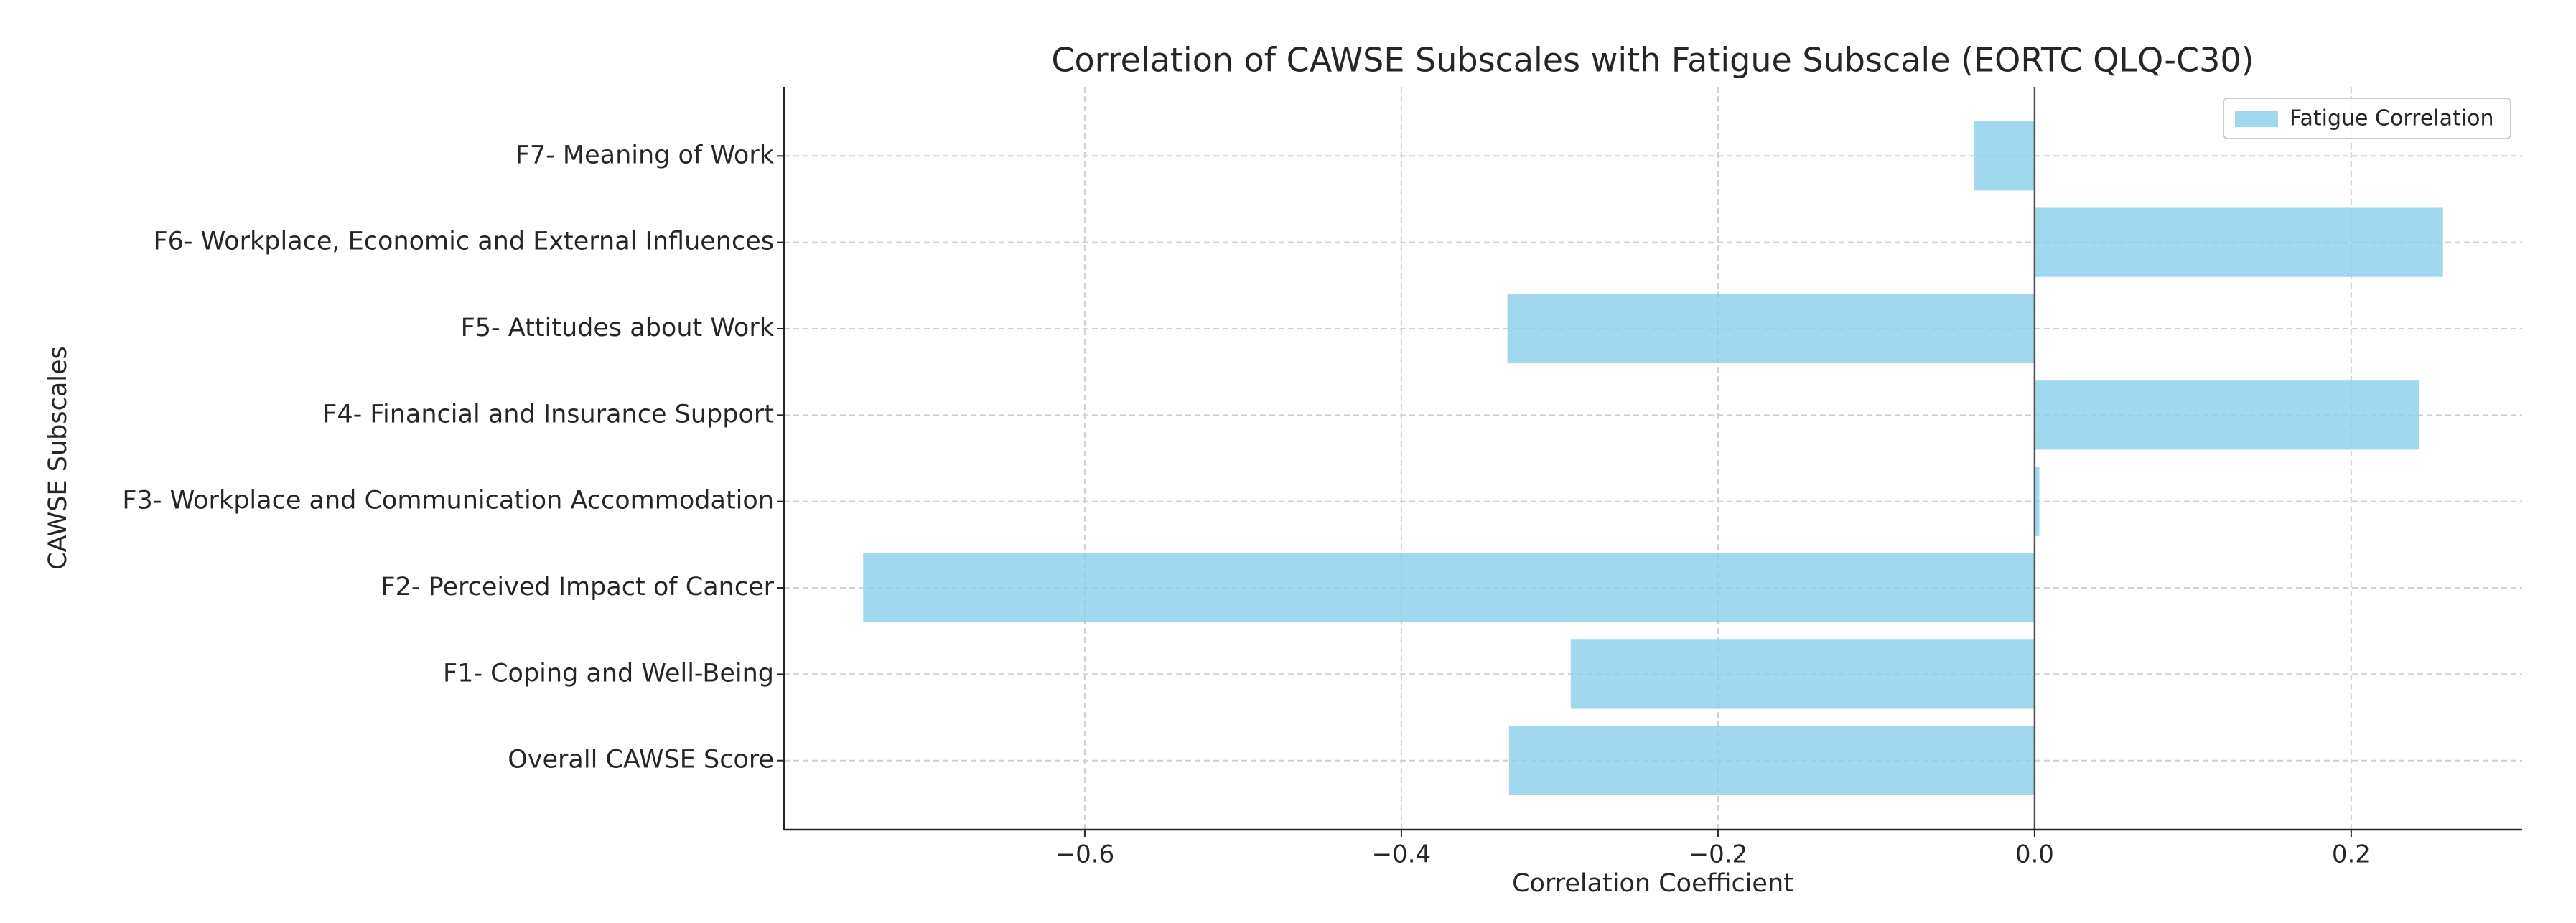 The width and height of the screenshot is (2576, 923). What do you see at coordinates (1085, 854) in the screenshot?
I see `x-tick-label: −0.6` at bounding box center [1085, 854].